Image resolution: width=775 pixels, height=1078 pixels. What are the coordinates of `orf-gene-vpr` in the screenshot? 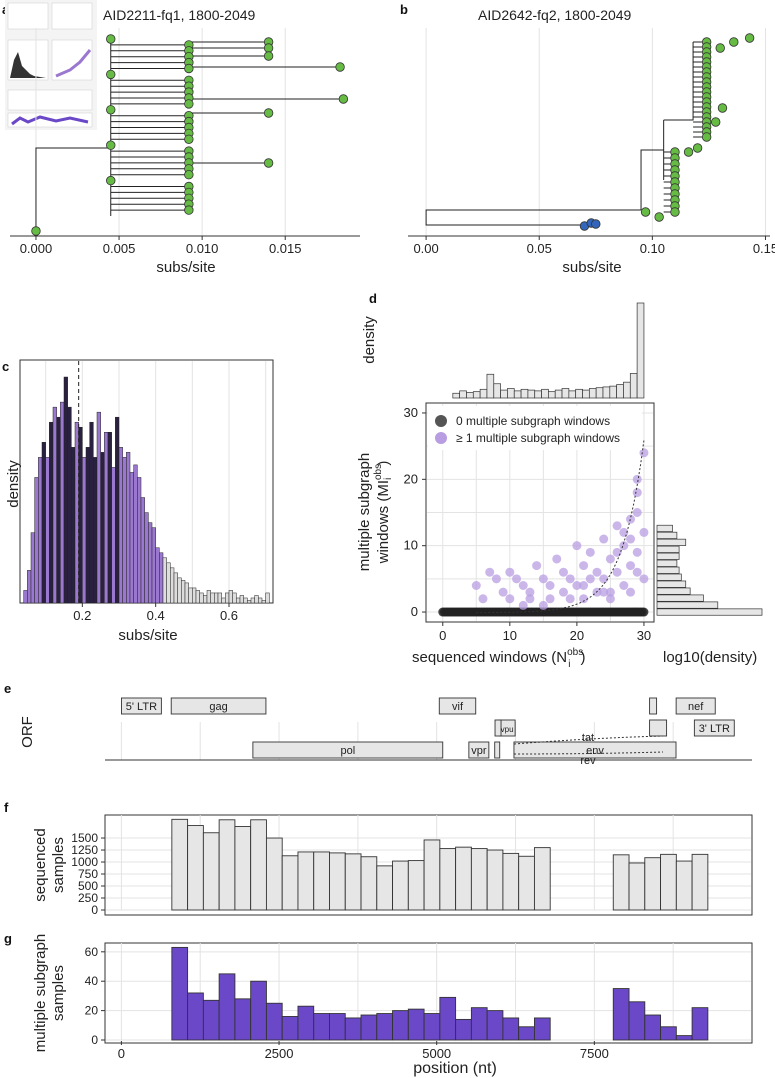 It's located at (479, 750).